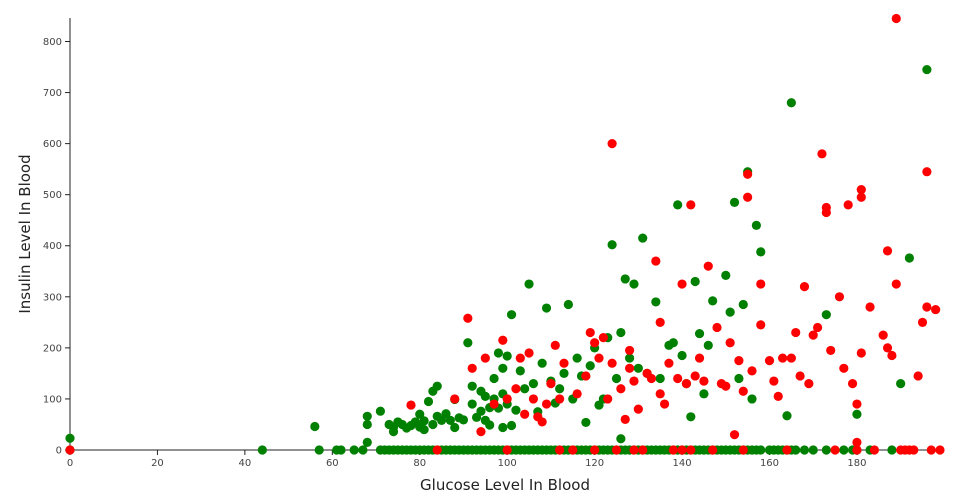 The height and width of the screenshot is (500, 960). What do you see at coordinates (52, 42) in the screenshot?
I see `y-tick-label: 800` at bounding box center [52, 42].